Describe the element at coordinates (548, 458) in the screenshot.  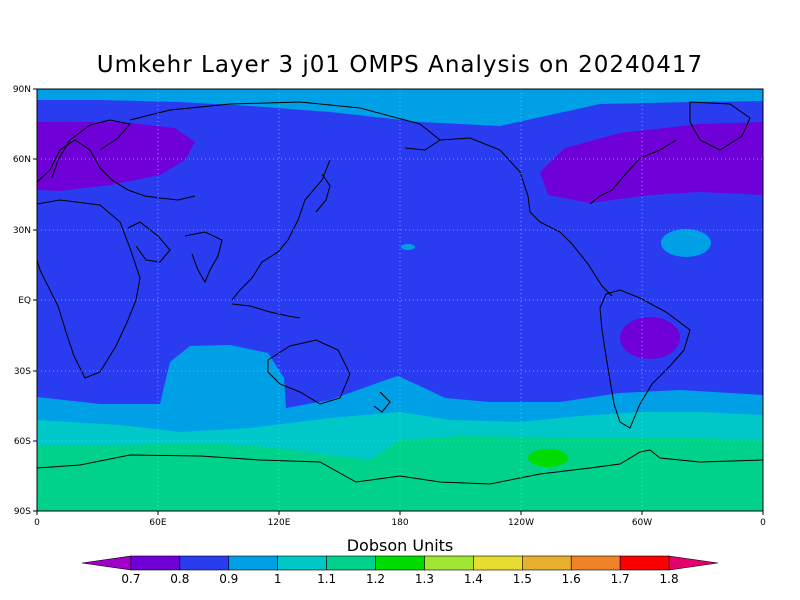
I see `contour-peak-1.2-1.3` at that location.